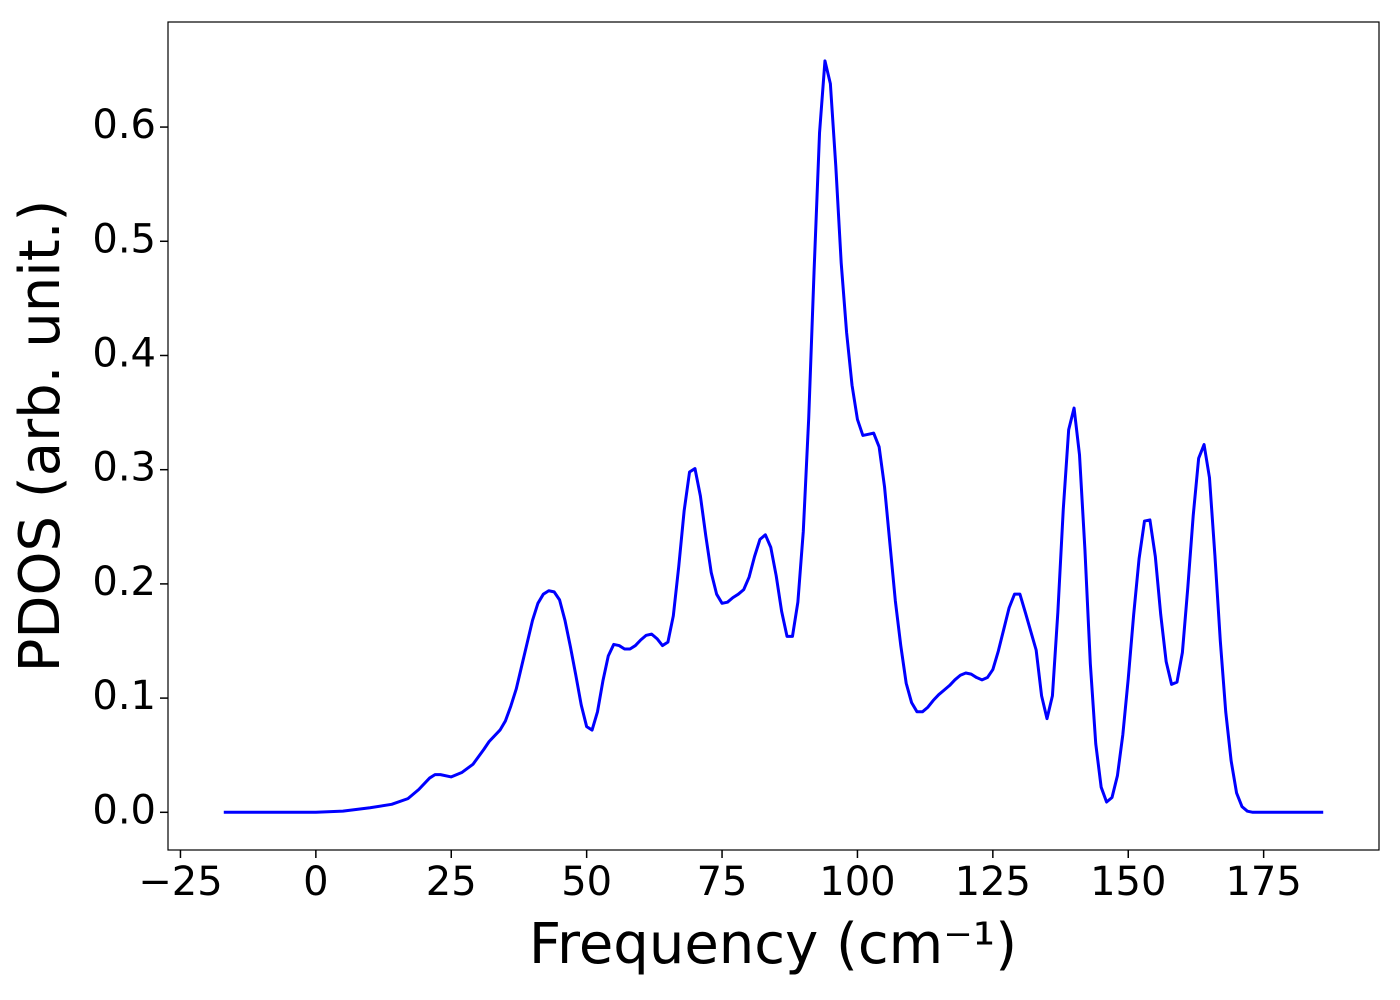 Image resolution: width=1400 pixels, height=1000 pixels. I want to click on y-tick-label: 0.5, so click(124, 239).